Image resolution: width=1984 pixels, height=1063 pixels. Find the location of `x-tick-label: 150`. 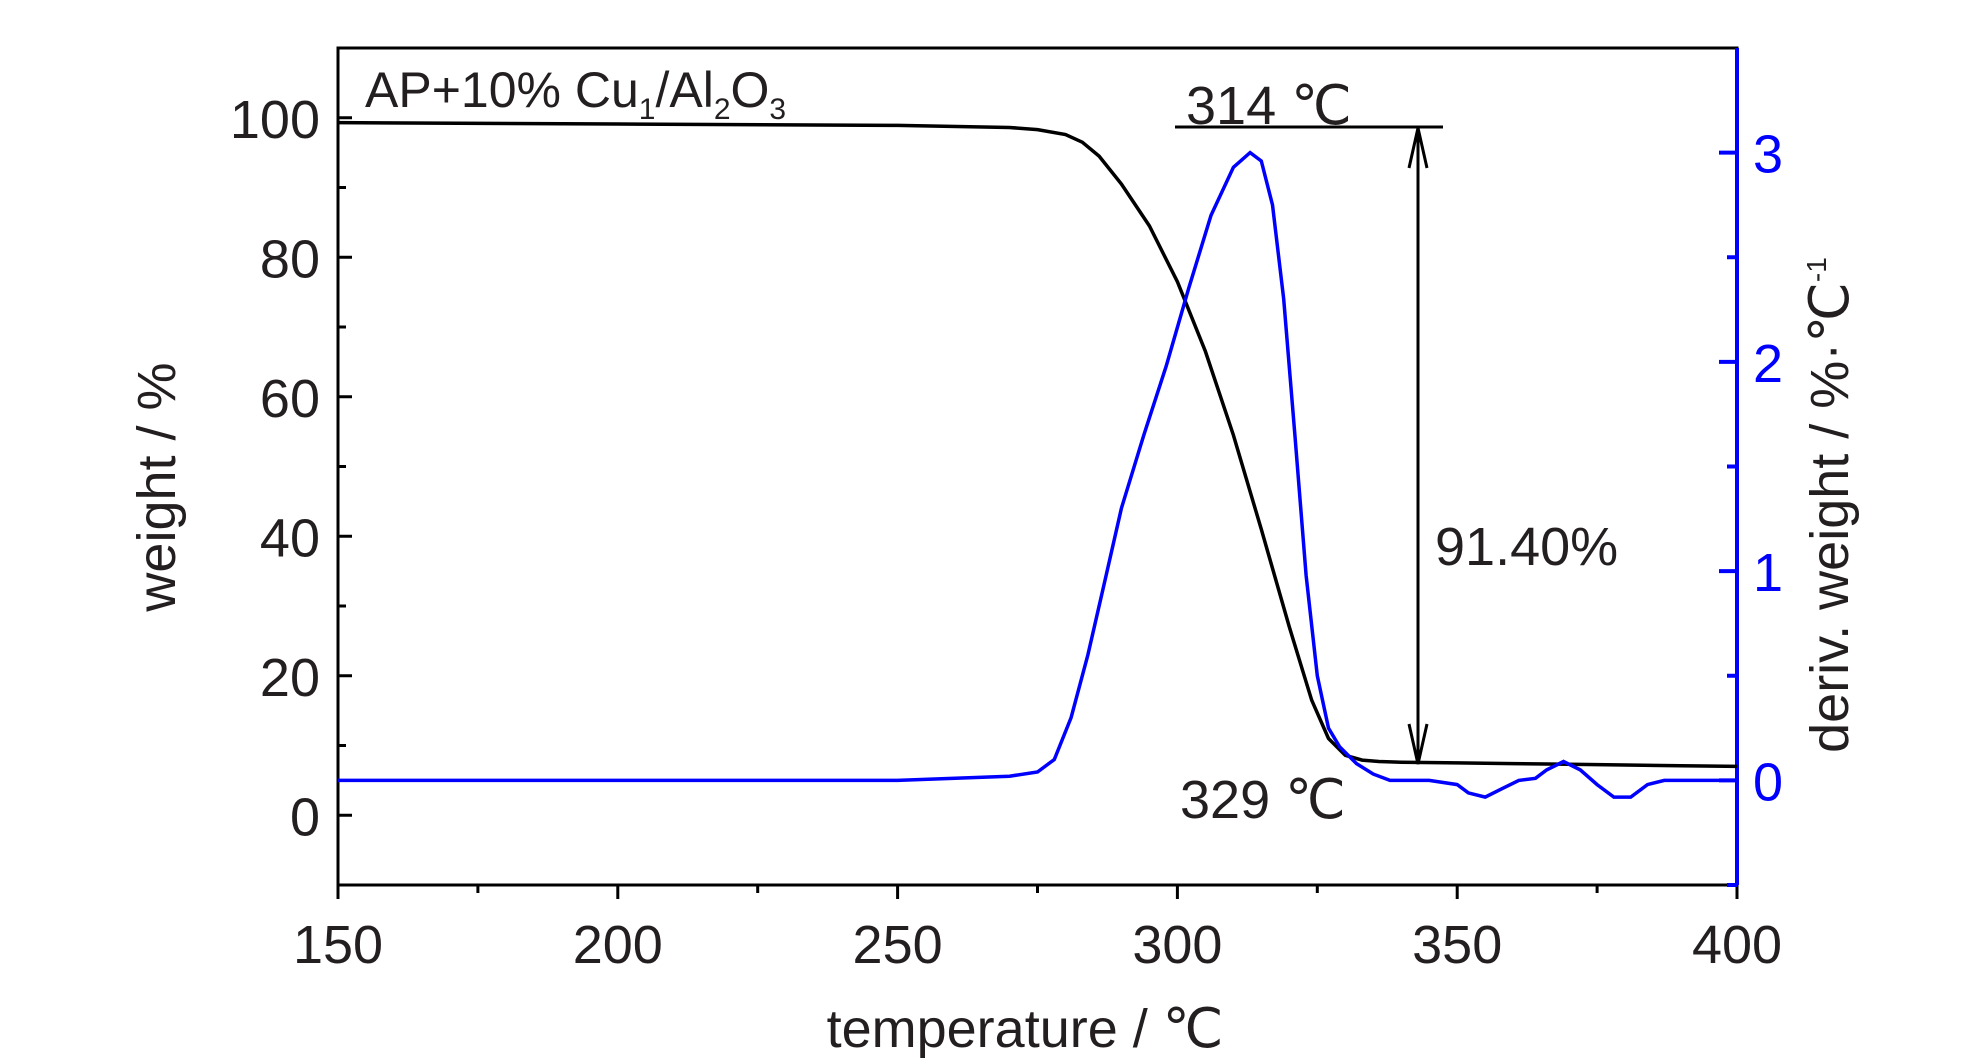

x-tick-label: 150 is located at coordinates (338, 945).